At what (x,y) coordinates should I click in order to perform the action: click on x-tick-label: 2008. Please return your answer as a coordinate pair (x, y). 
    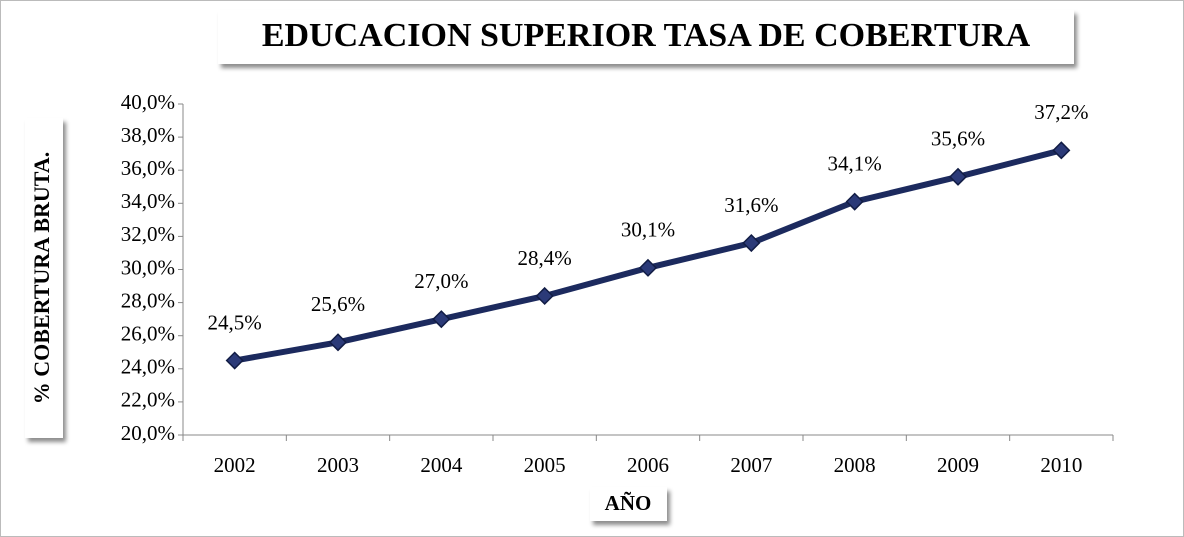
    Looking at the image, I should click on (855, 465).